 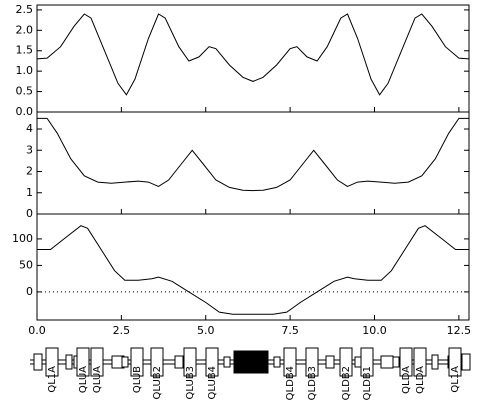 What do you see at coordinates (29, 171) in the screenshot?
I see `y-tick-label: 2` at bounding box center [29, 171].